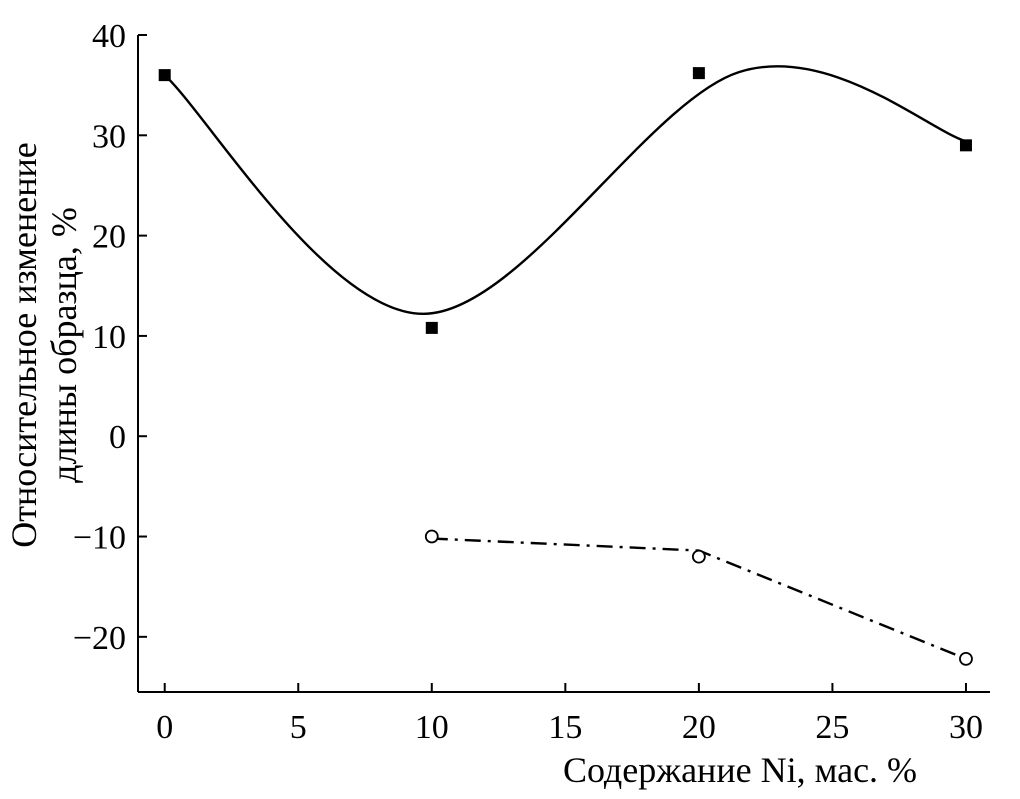  I want to click on x-tick-label: 5, so click(298, 727).